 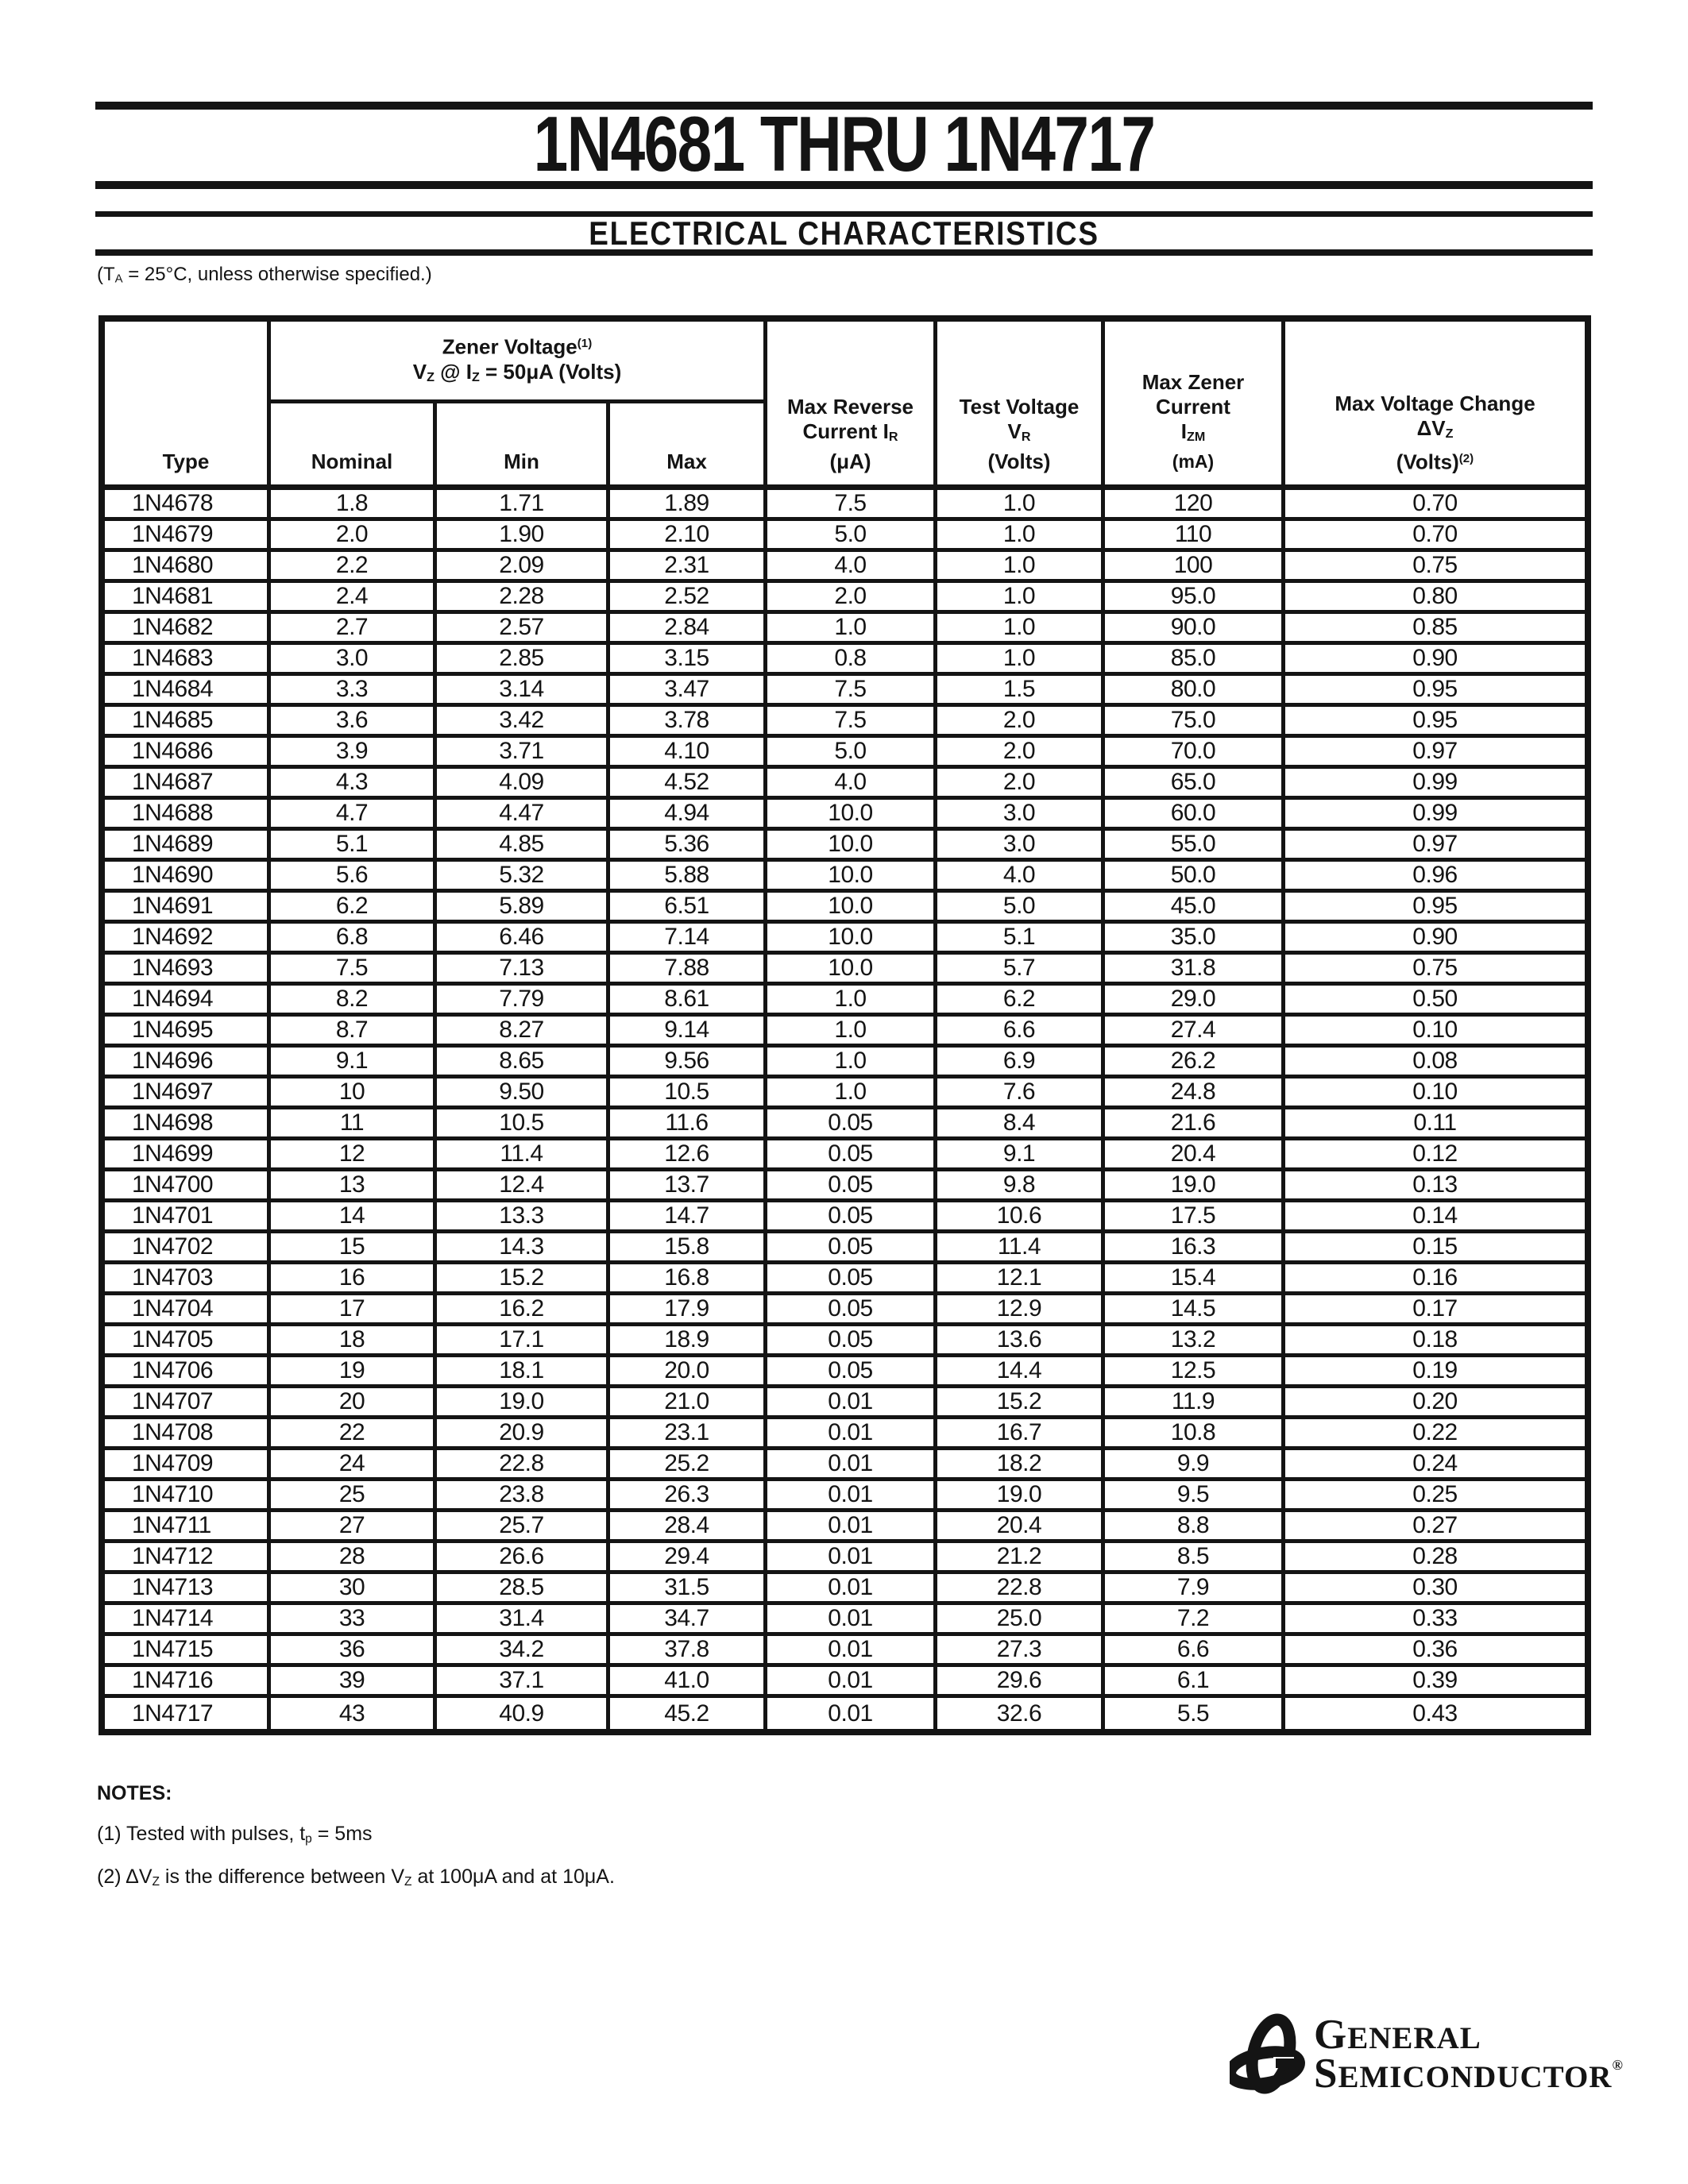 What do you see at coordinates (1021, 1527) in the screenshot?
I see `cell-vr: 20.4` at bounding box center [1021, 1527].